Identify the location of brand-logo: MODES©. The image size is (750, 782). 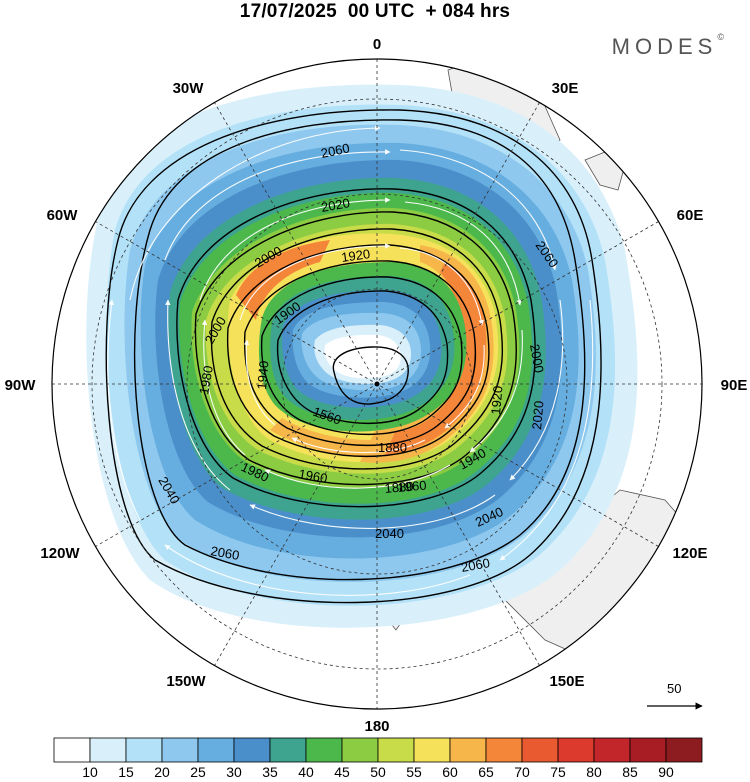
(667, 46).